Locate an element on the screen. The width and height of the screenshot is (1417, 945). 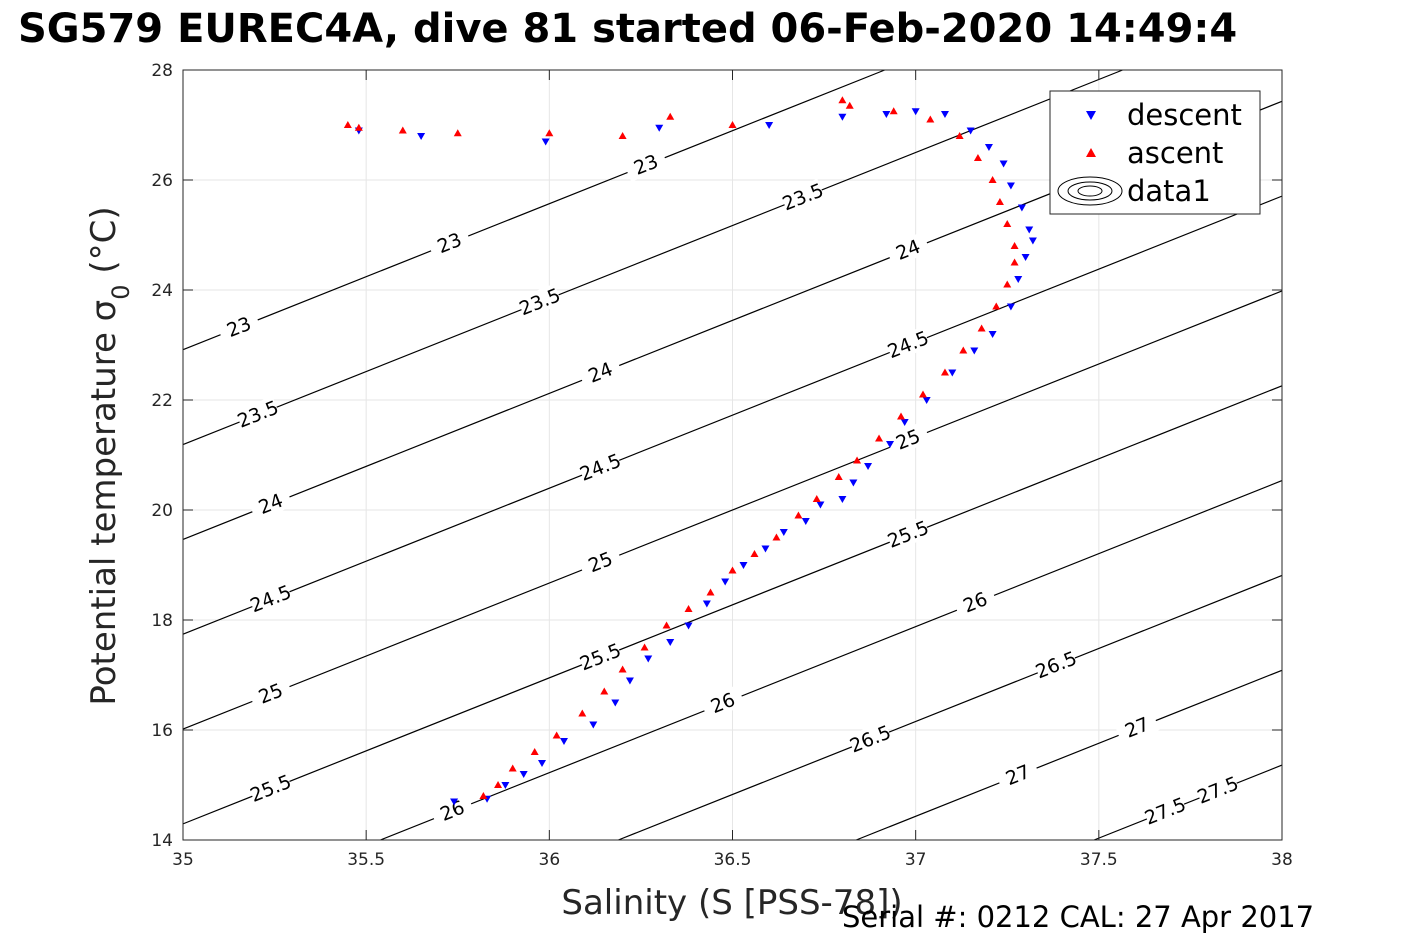
legend-data1-label: data1 is located at coordinates (1169, 191).